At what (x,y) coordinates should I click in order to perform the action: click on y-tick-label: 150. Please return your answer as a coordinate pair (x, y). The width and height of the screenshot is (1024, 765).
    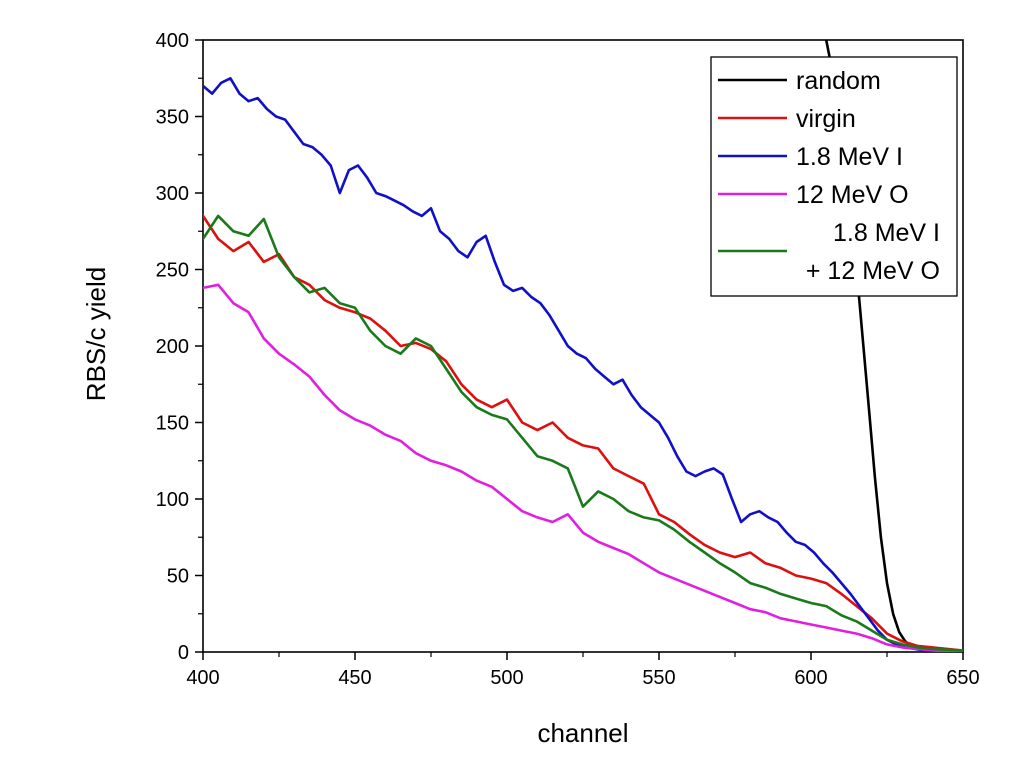
    Looking at the image, I should click on (172, 424).